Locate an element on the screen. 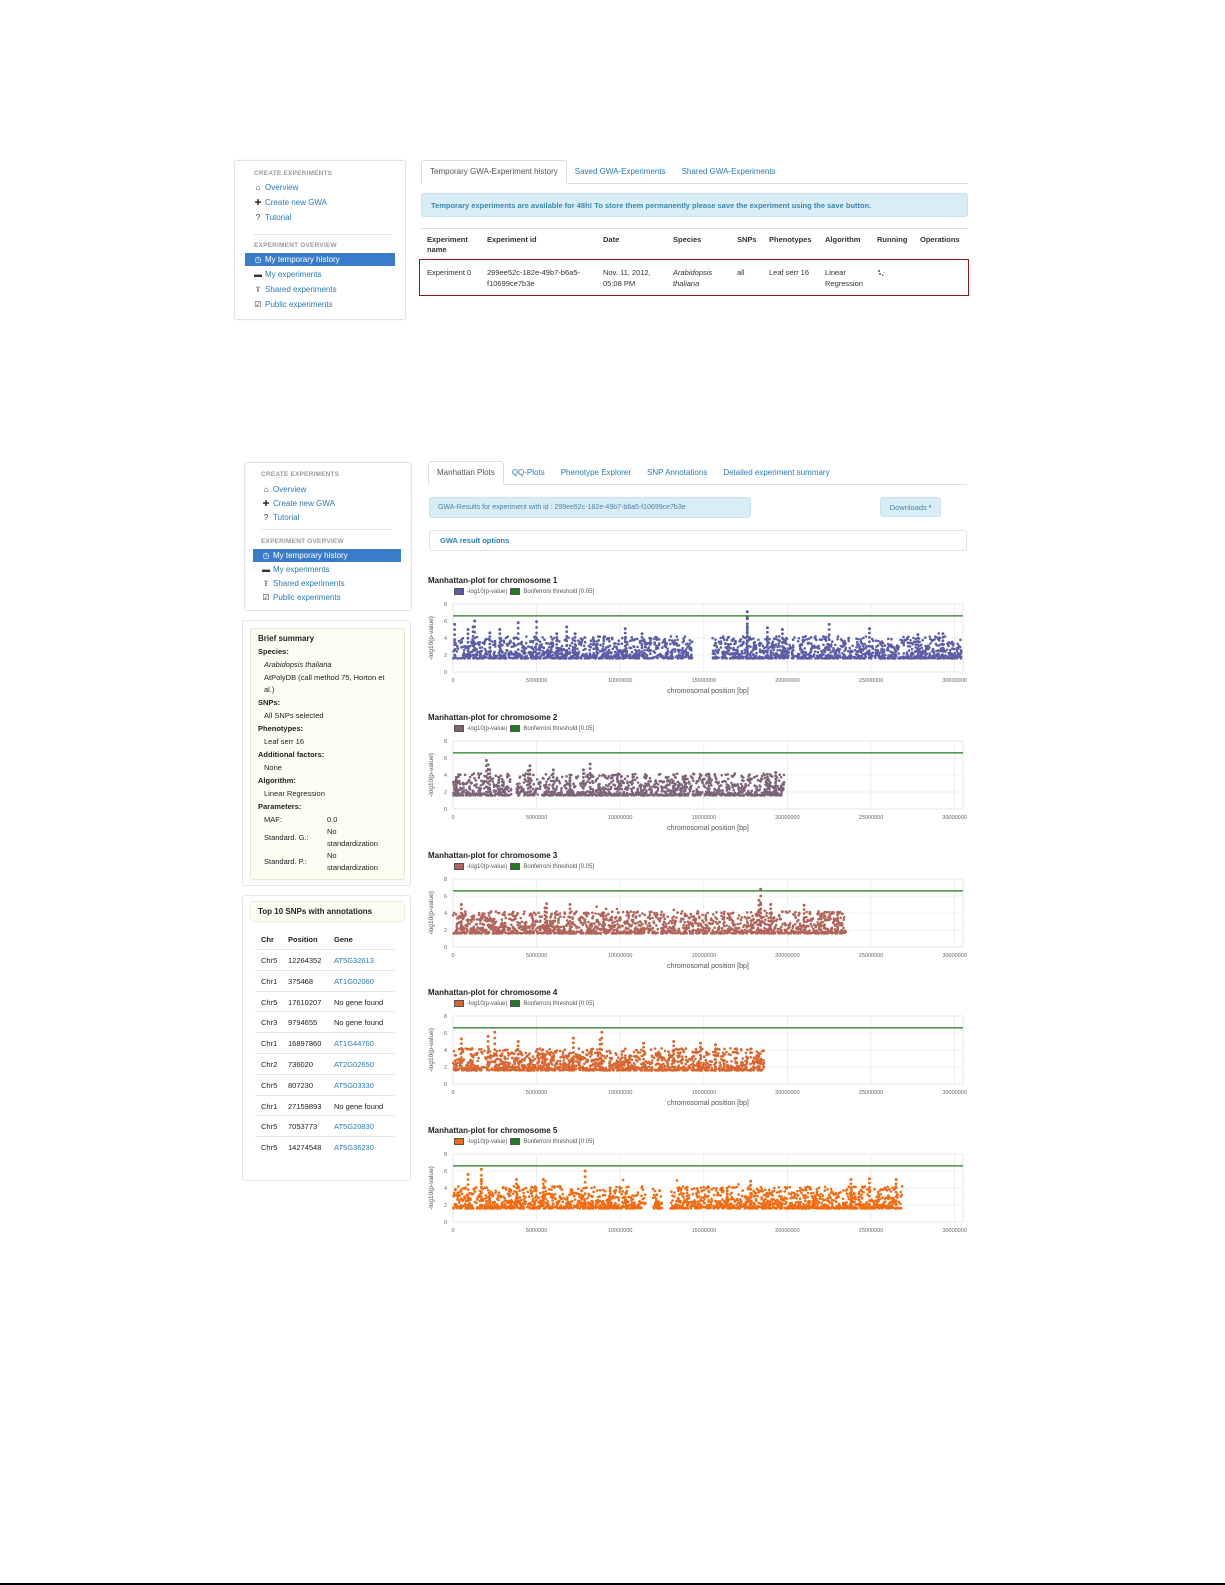 Image resolution: width=1225 pixels, height=1585 pixels. svg-text: 30000000 is located at coordinates (954, 681).